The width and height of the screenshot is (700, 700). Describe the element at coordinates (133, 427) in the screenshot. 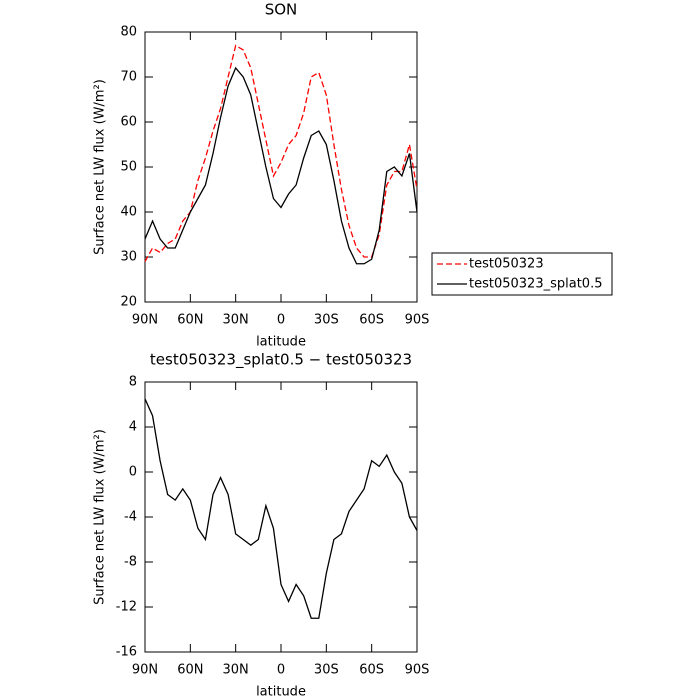

I see `y-tick-label: 4` at that location.